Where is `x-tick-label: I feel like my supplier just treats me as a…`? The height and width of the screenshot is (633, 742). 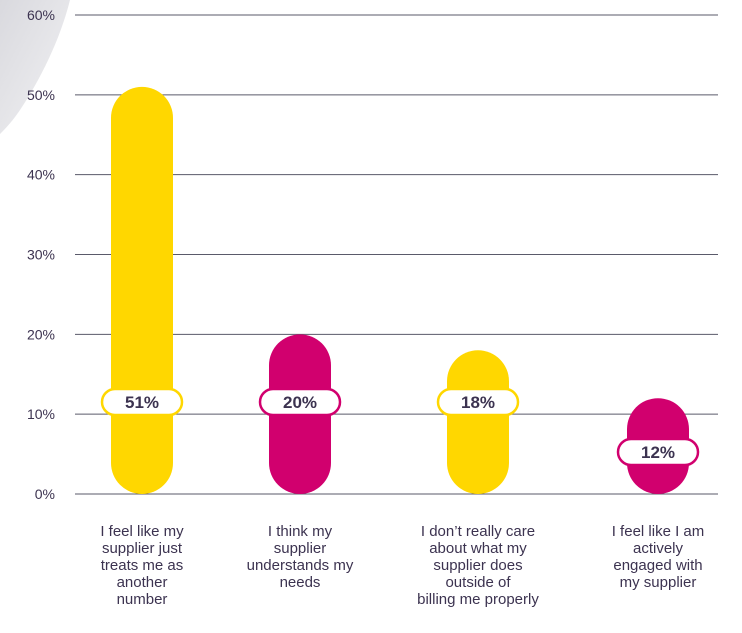 x-tick-label: I feel like my supplier just treats me as a… is located at coordinates (142, 565).